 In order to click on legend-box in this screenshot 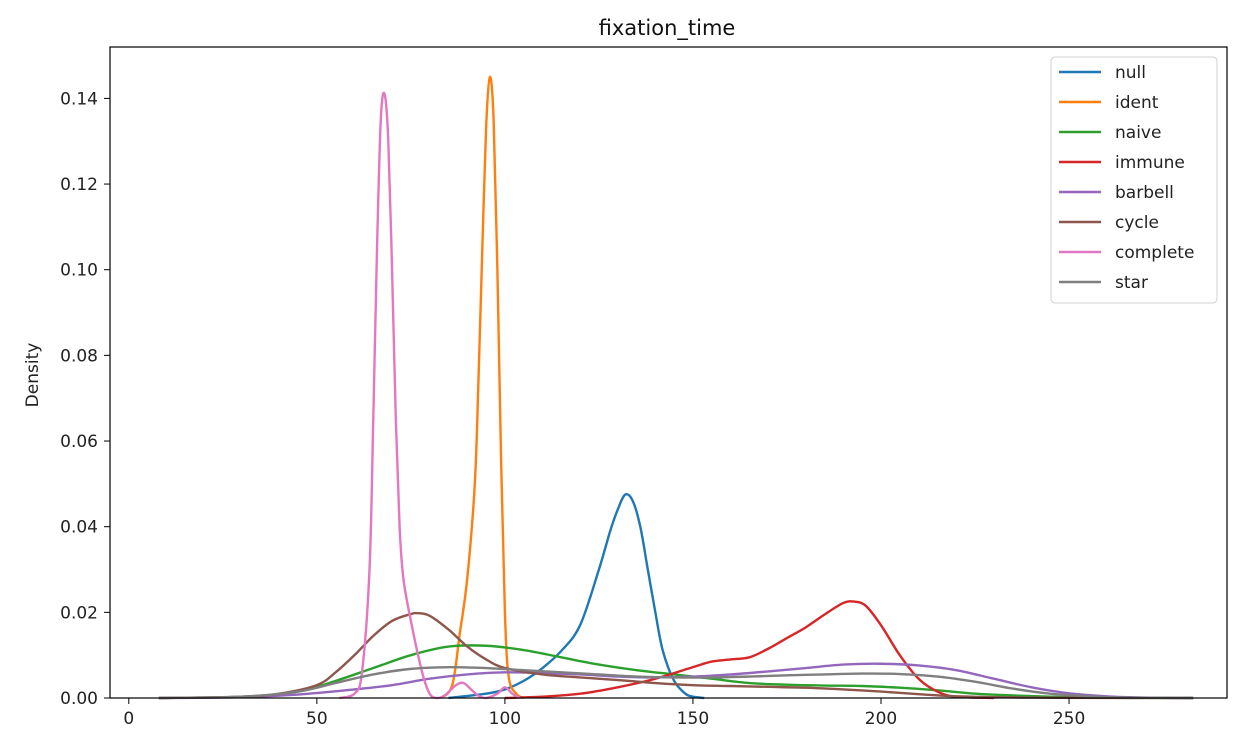, I will do `click(1134, 180)`.